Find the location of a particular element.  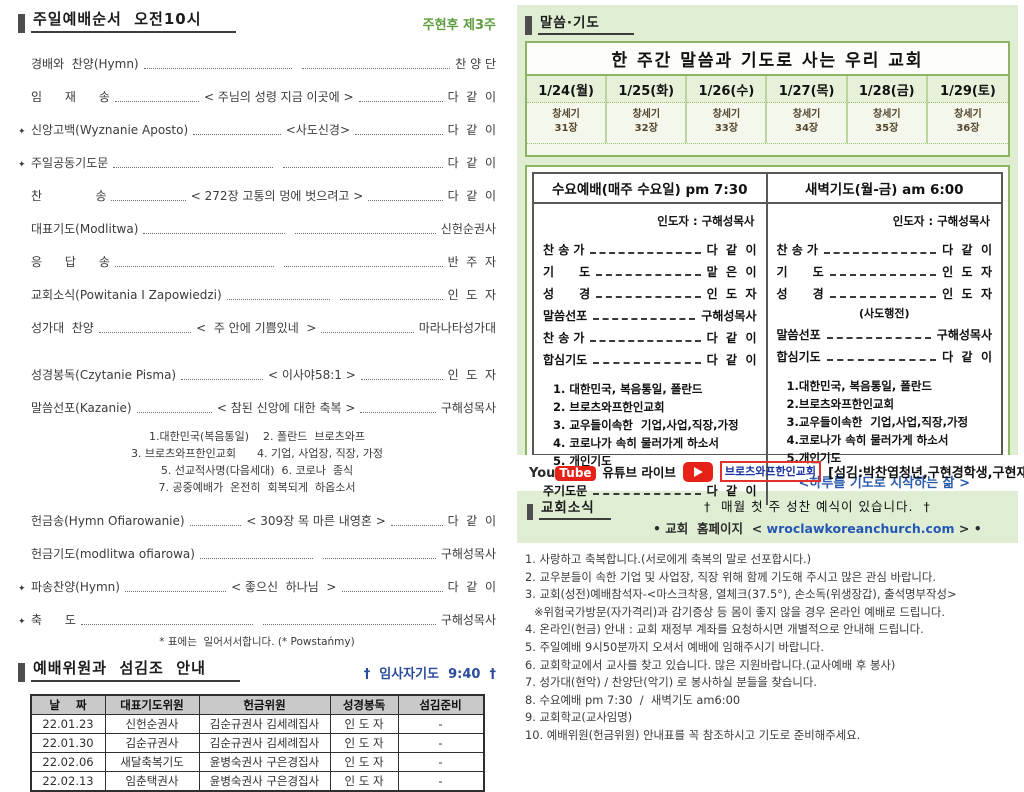

service-person: 인 도 자 is located at coordinates (731, 294).